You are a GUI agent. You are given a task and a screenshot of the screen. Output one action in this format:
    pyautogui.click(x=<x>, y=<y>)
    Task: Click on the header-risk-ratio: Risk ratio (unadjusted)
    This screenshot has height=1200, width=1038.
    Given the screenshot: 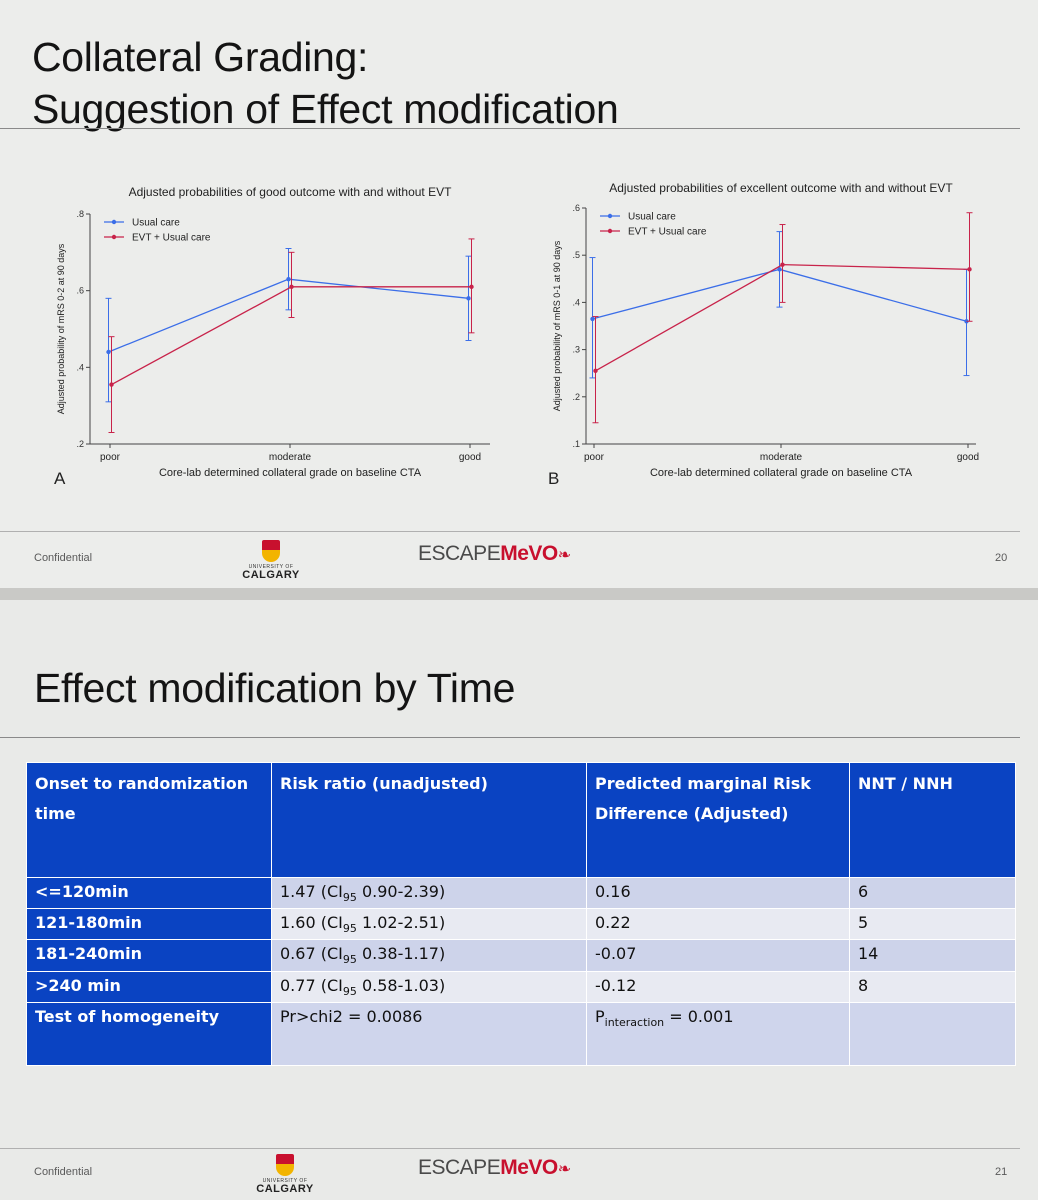 What is the action you would take?
    pyautogui.click(x=429, y=820)
    